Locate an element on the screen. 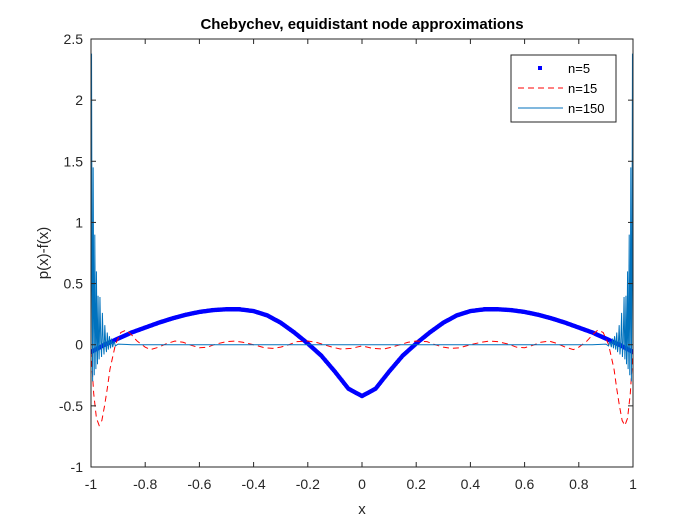 This screenshot has width=700, height=525. x-tick-label: 1 is located at coordinates (633, 484).